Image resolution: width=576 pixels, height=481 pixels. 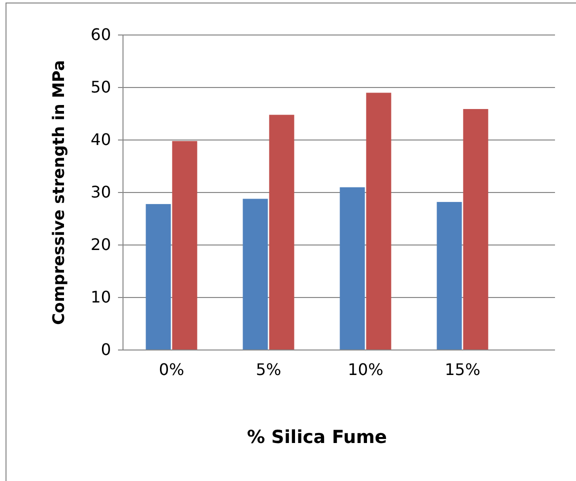 What do you see at coordinates (100, 192) in the screenshot?
I see `y-tick-label: 30` at bounding box center [100, 192].